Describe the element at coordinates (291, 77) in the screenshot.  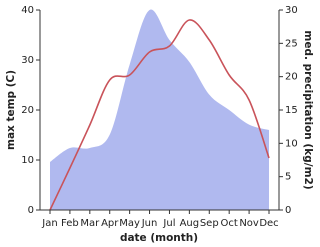
I see `y2-tick-label: 20` at that location.